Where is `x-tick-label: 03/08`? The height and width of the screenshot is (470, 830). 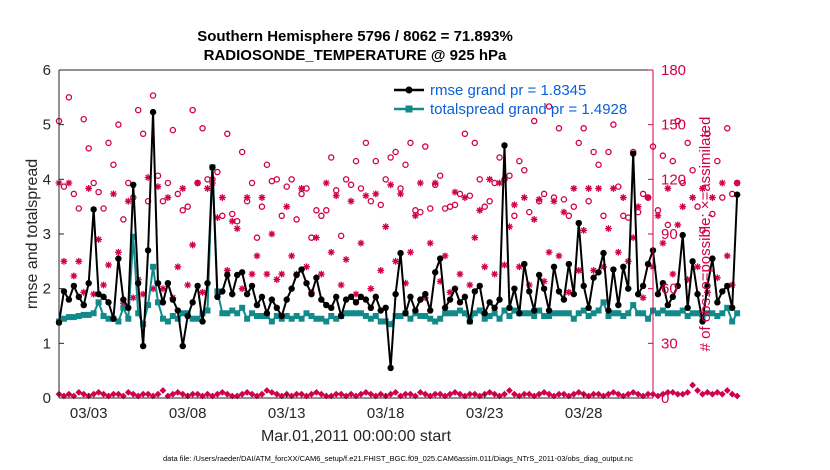
x-tick-label: 03/08 is located at coordinates (188, 413).